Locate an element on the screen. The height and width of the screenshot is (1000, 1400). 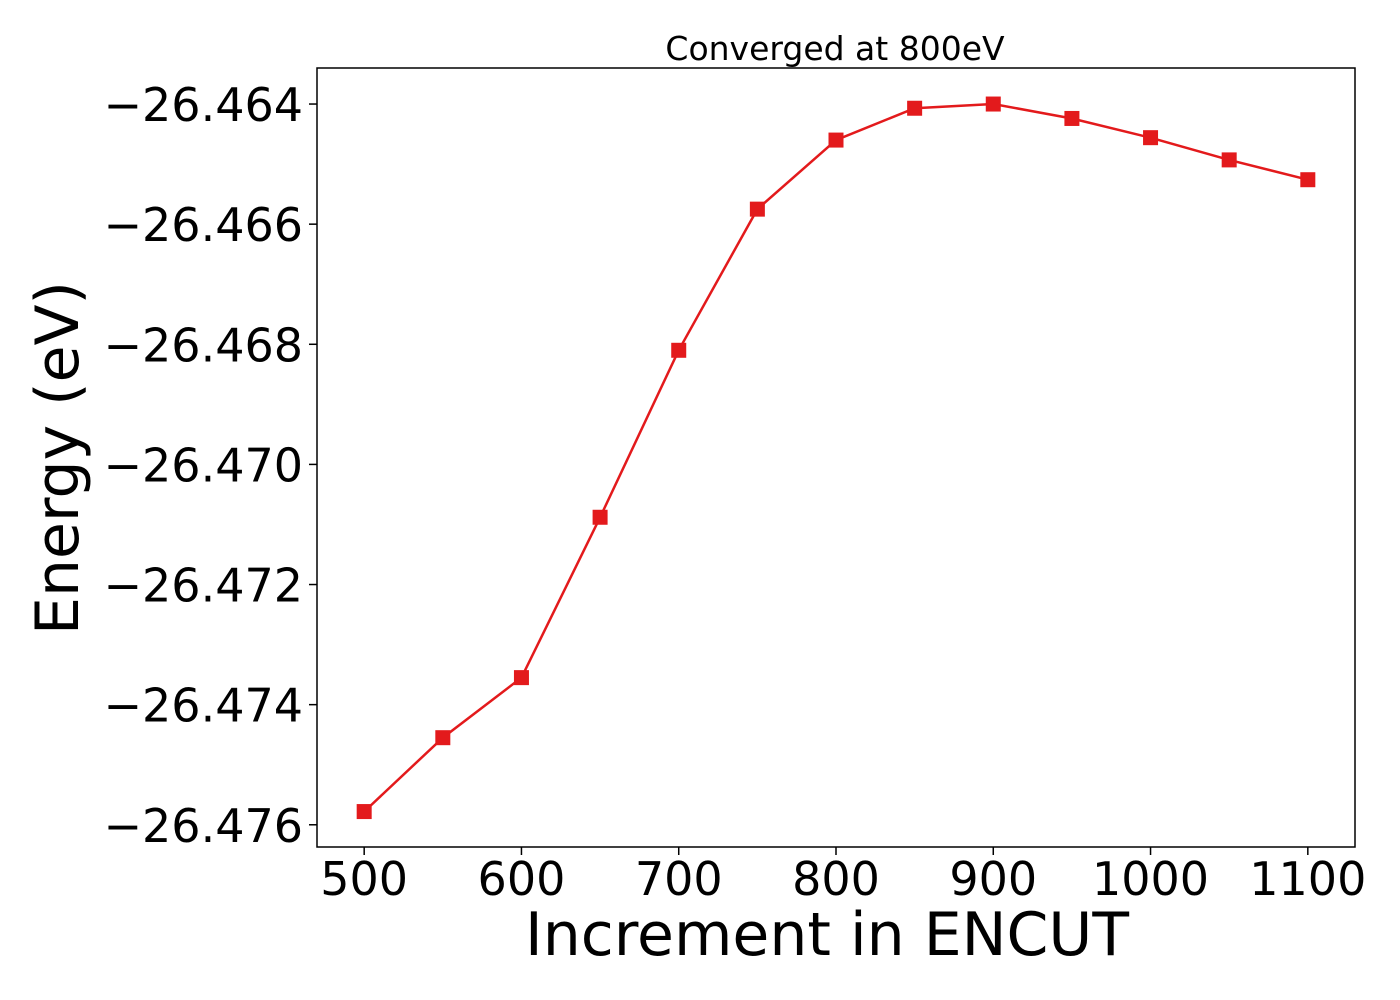
y-tick-label: −26.476 is located at coordinates (204, 826).